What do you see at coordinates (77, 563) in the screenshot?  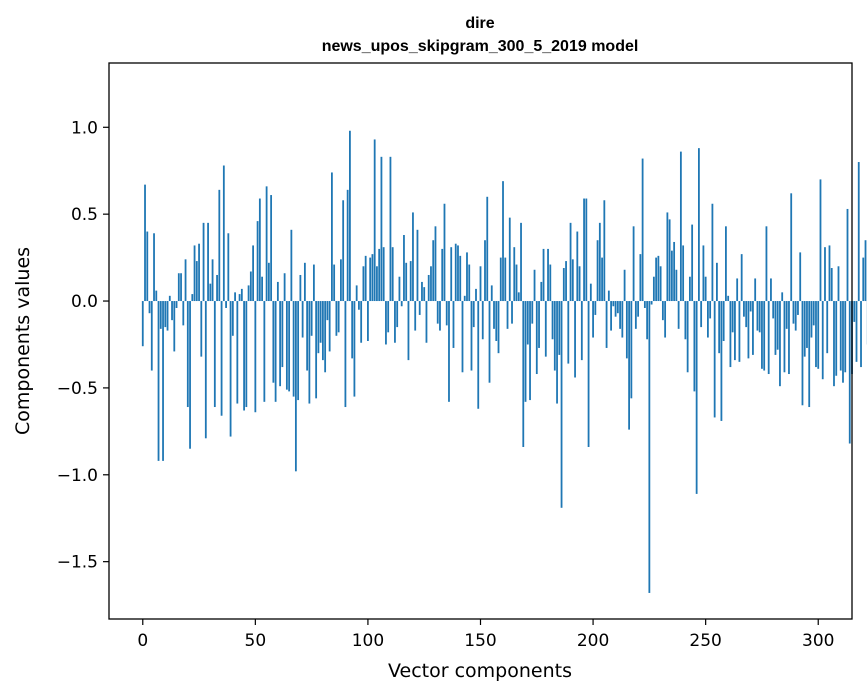 I see `y-tick-label: −1.5` at bounding box center [77, 563].